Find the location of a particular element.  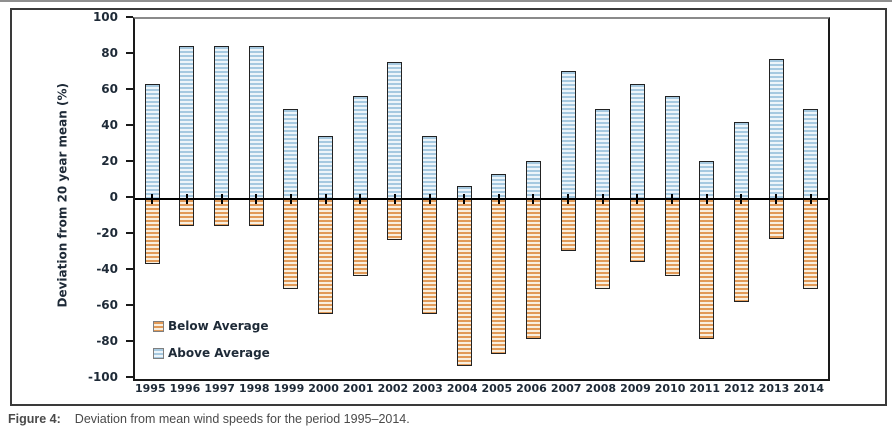

y-tick-label--20: -20 is located at coordinates (107, 233).